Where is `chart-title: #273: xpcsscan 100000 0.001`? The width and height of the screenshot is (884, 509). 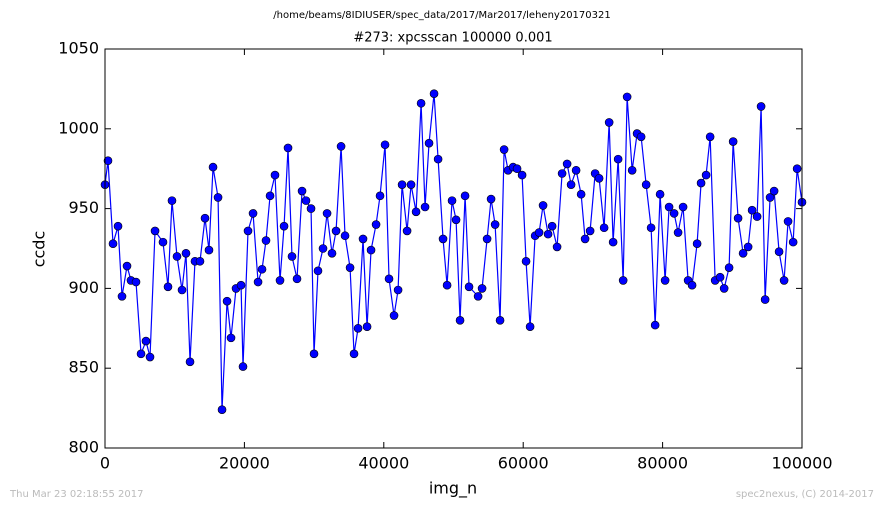 chart-title: #273: xpcsscan 100000 0.001 is located at coordinates (452, 38).